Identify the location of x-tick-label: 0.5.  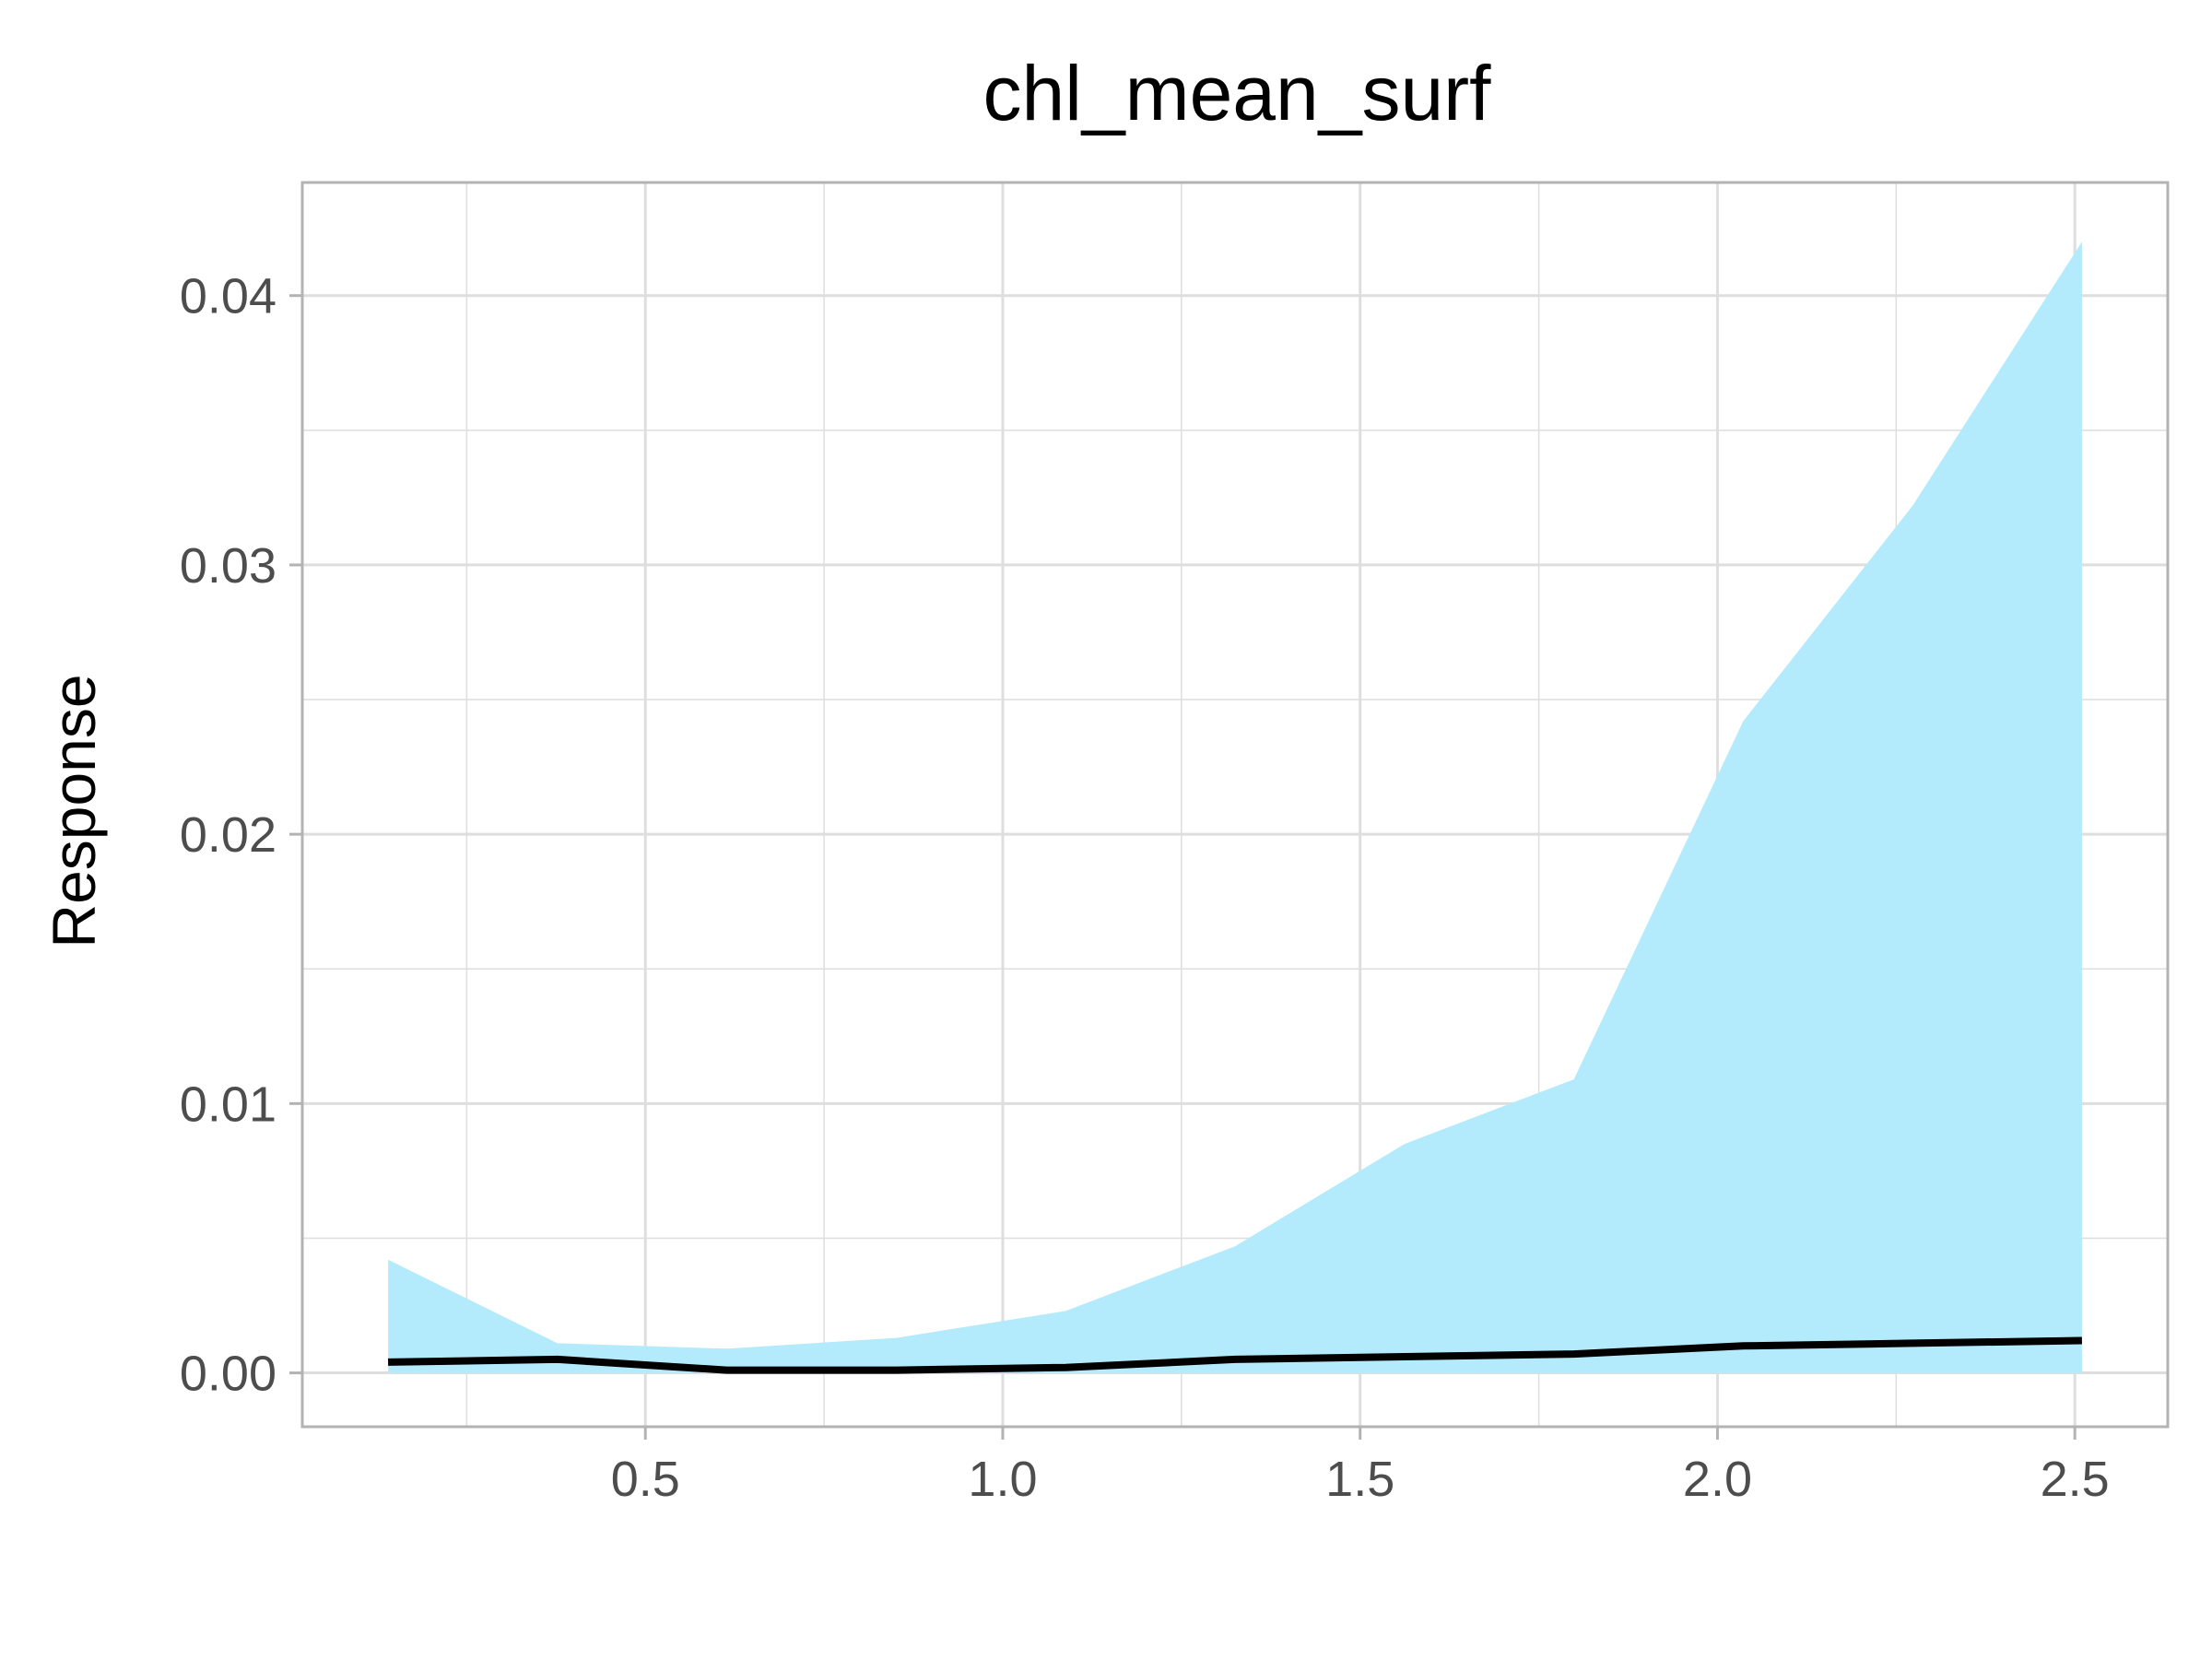
(645, 1479).